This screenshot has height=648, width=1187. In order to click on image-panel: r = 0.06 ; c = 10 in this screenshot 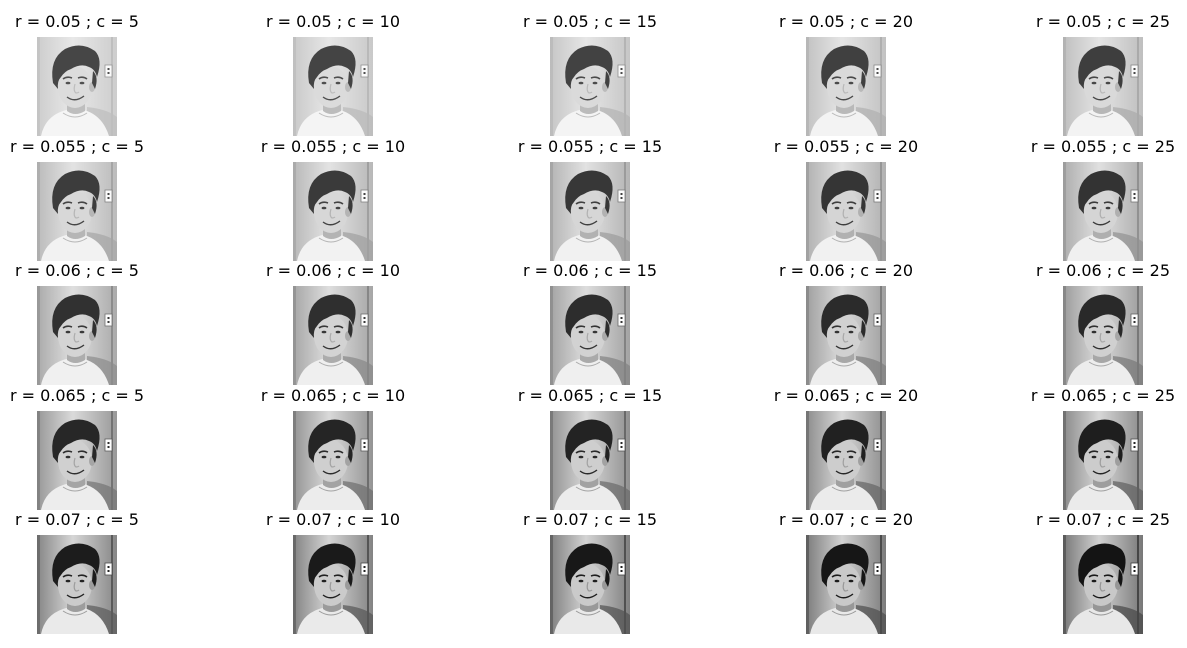, I will do `click(333, 323)`.